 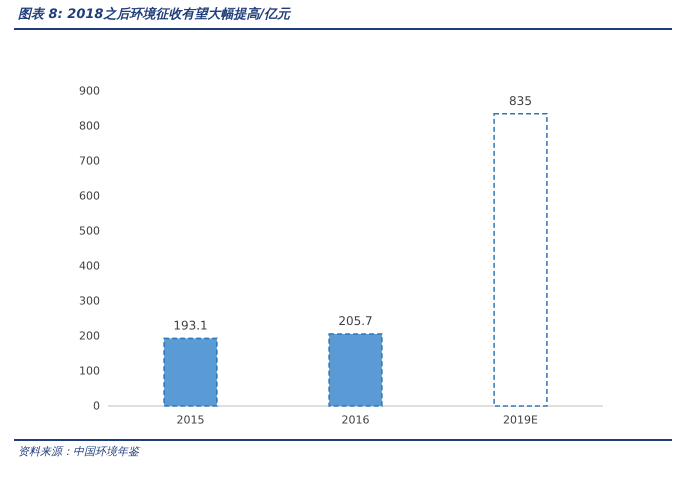 What do you see at coordinates (89, 126) in the screenshot?
I see `y-tick-label: 800` at bounding box center [89, 126].